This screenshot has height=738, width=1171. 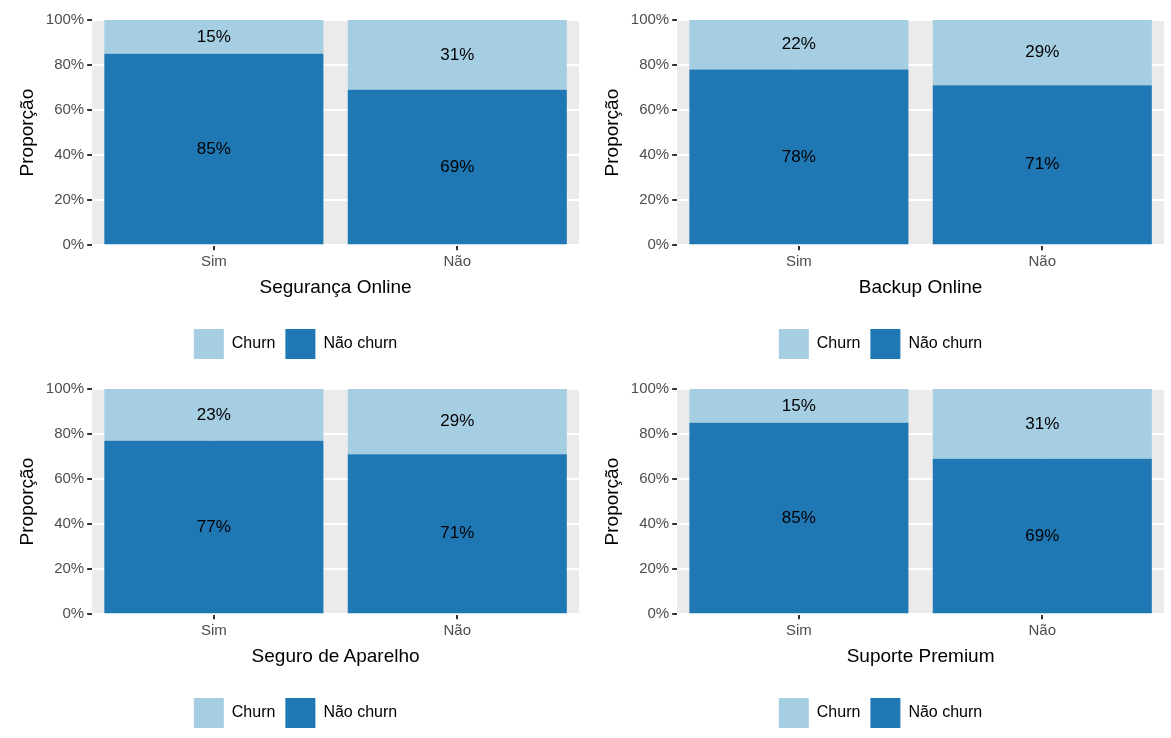 I want to click on data-label: 23%, so click(x=213, y=414).